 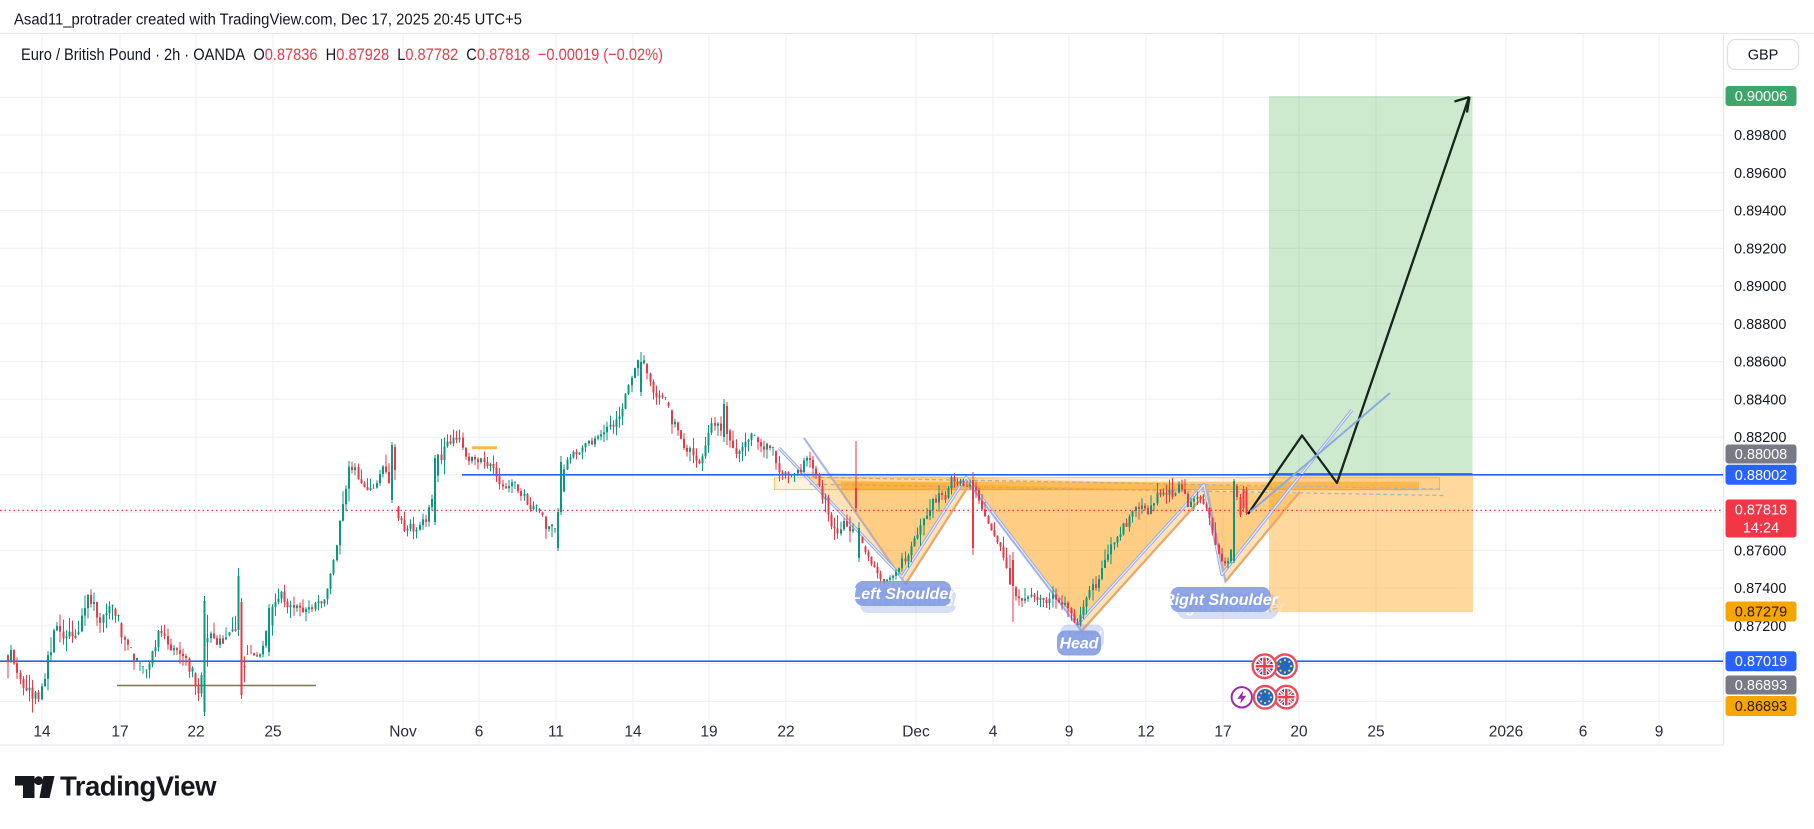 I want to click on svg-text: 12, so click(x=1145, y=732).